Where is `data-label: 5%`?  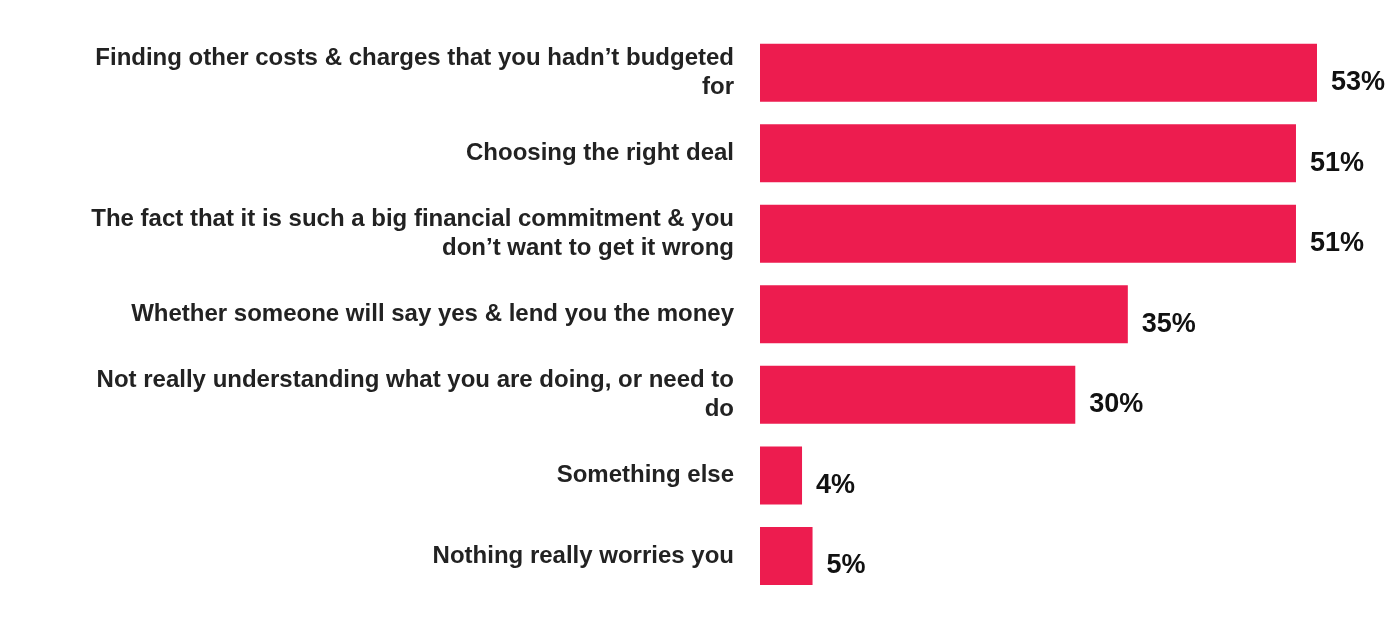
data-label: 5% is located at coordinates (846, 564).